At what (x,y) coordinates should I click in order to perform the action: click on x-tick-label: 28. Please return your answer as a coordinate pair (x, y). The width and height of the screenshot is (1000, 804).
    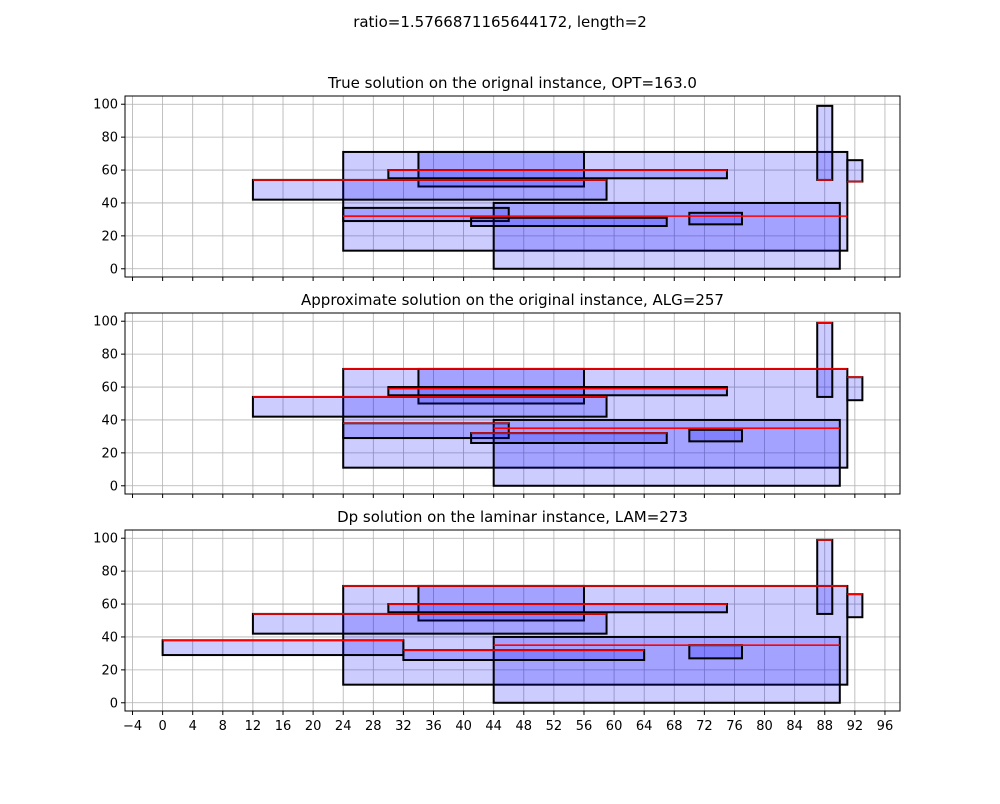
    Looking at the image, I should click on (373, 726).